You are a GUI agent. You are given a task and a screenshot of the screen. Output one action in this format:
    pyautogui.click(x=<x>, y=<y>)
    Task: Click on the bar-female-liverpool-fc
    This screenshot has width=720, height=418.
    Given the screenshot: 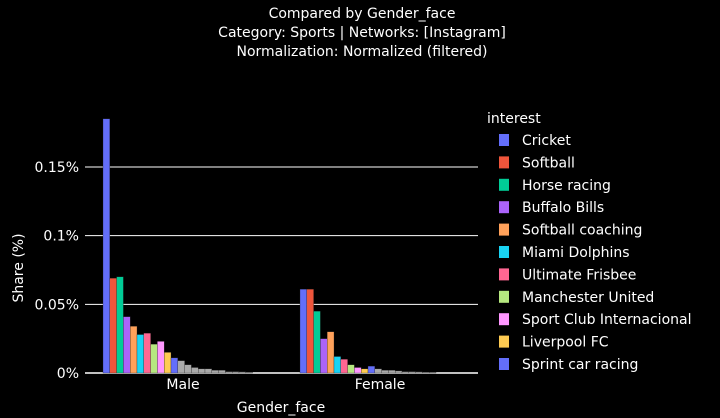 What is the action you would take?
    pyautogui.click(x=365, y=371)
    